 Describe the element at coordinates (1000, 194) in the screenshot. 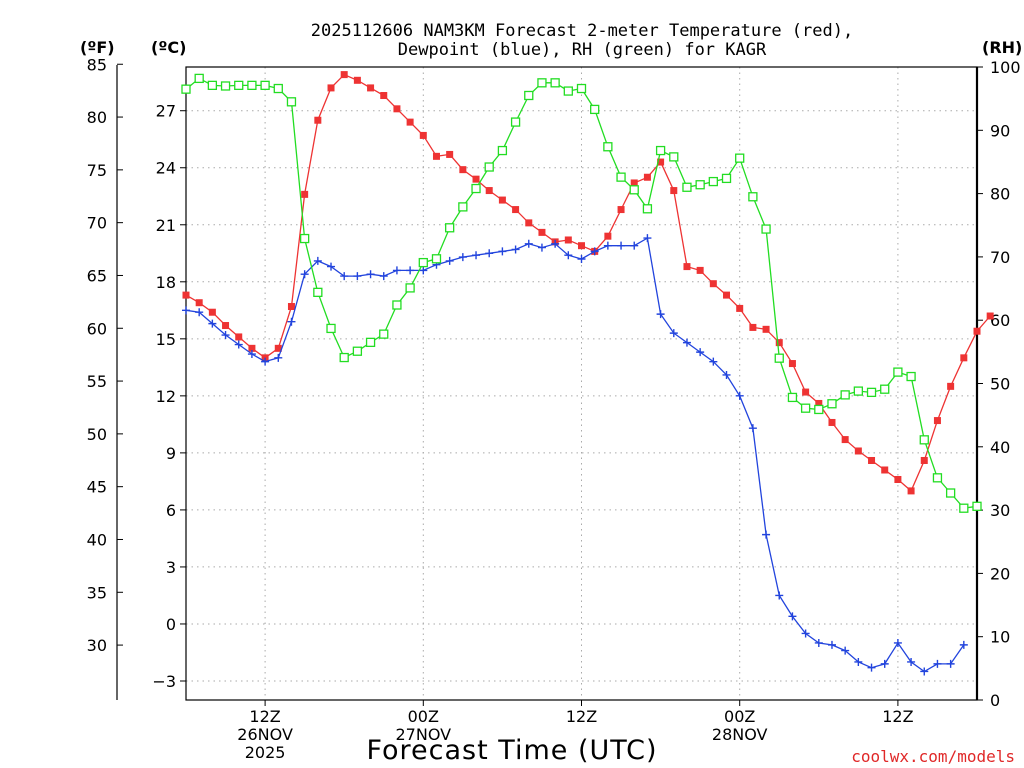

I see `rh-tick-label: 80` at that location.